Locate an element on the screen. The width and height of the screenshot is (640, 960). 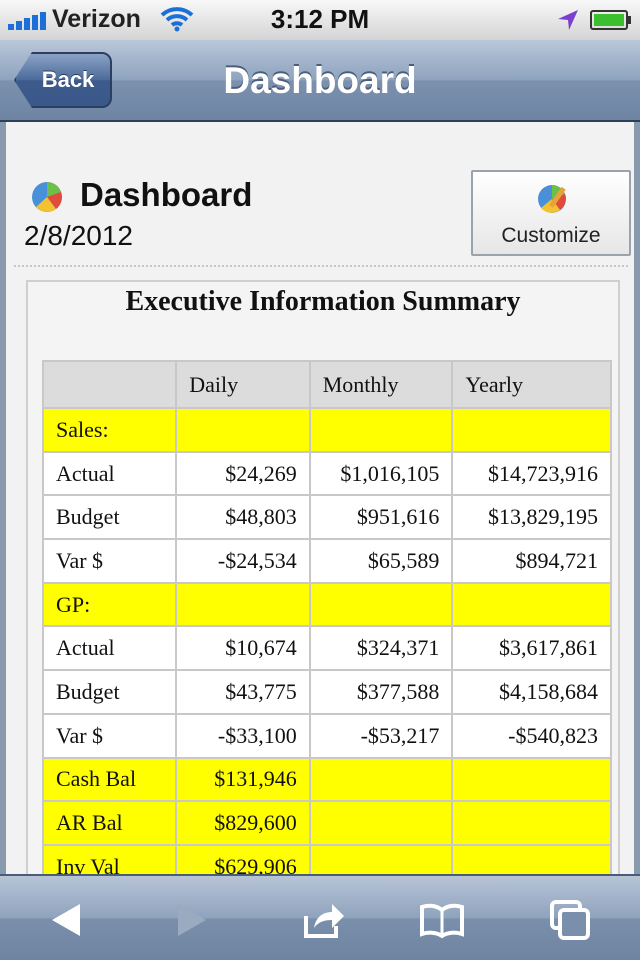
daily-value: $131,946 is located at coordinates (243, 779).